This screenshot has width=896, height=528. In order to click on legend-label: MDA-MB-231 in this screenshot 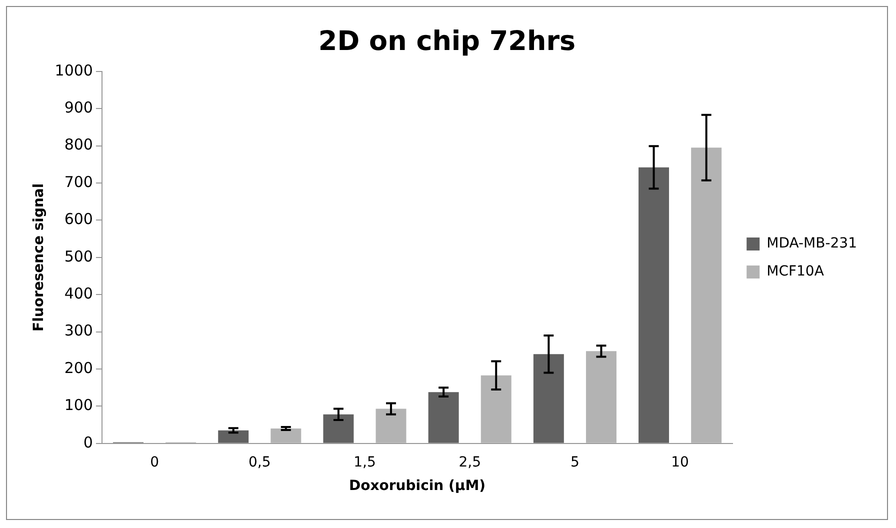, I will do `click(812, 244)`.